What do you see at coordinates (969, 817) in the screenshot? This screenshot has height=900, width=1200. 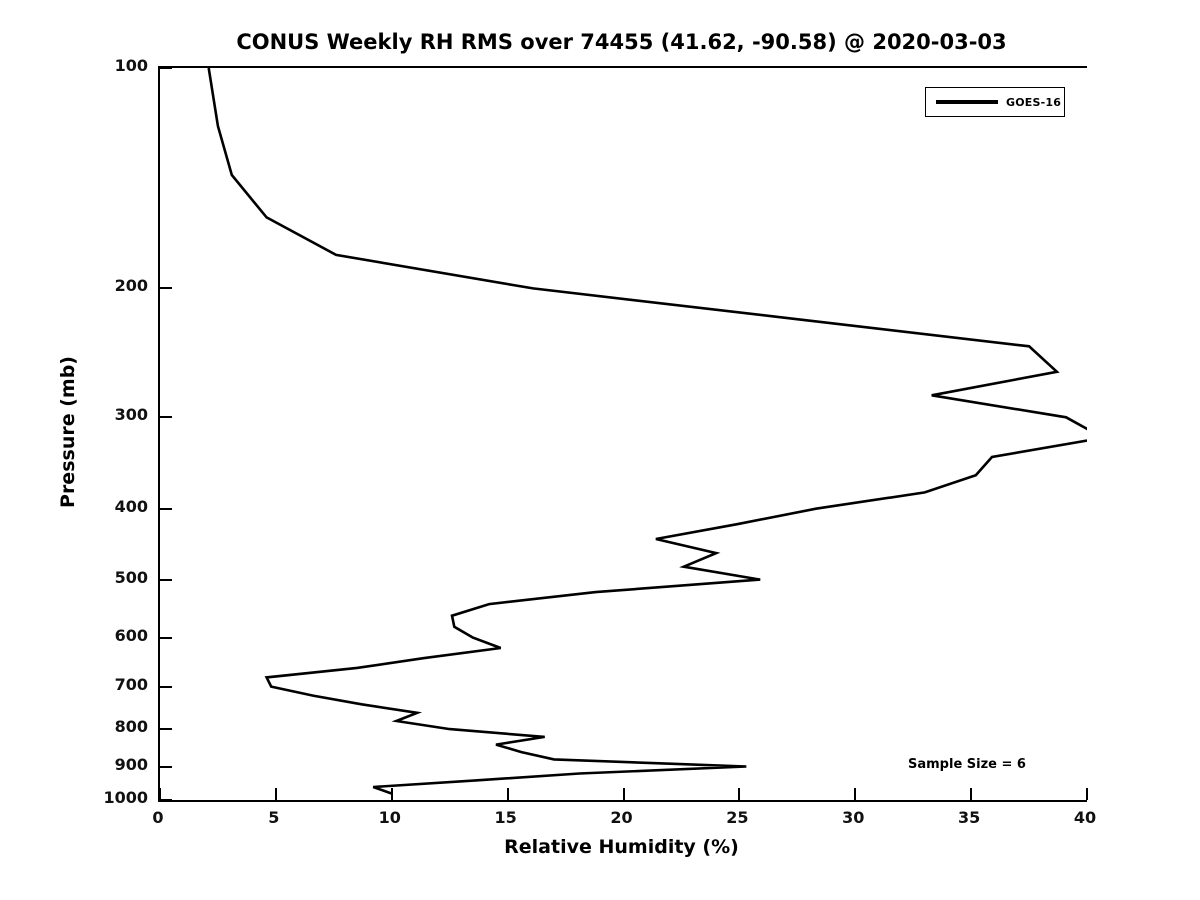 I see `x-tick-label: 35` at bounding box center [969, 817].